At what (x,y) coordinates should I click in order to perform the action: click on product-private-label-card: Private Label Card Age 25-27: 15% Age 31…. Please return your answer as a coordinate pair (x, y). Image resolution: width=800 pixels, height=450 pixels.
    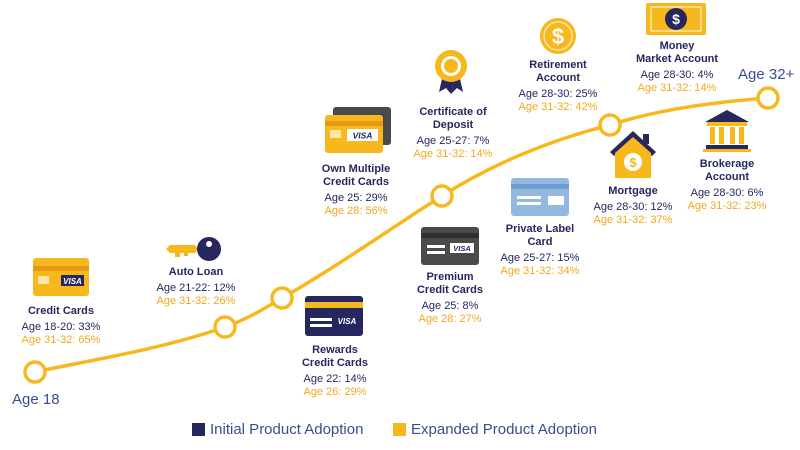
    Looking at the image, I should click on (540, 250).